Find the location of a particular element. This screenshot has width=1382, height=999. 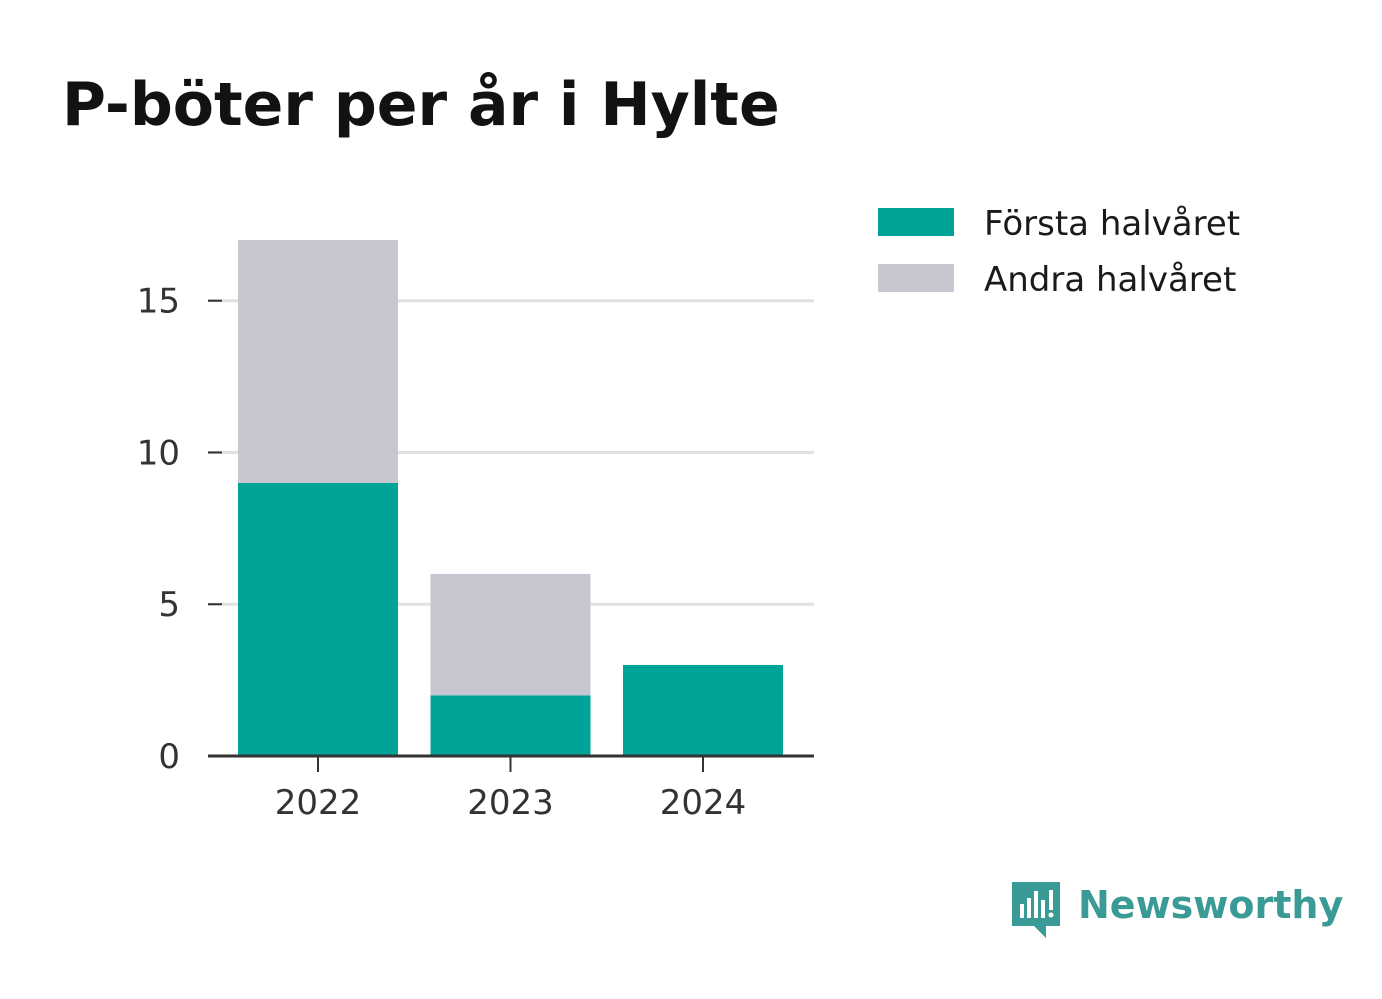

newsworthy-logo-icon is located at coordinates (1036, 910).